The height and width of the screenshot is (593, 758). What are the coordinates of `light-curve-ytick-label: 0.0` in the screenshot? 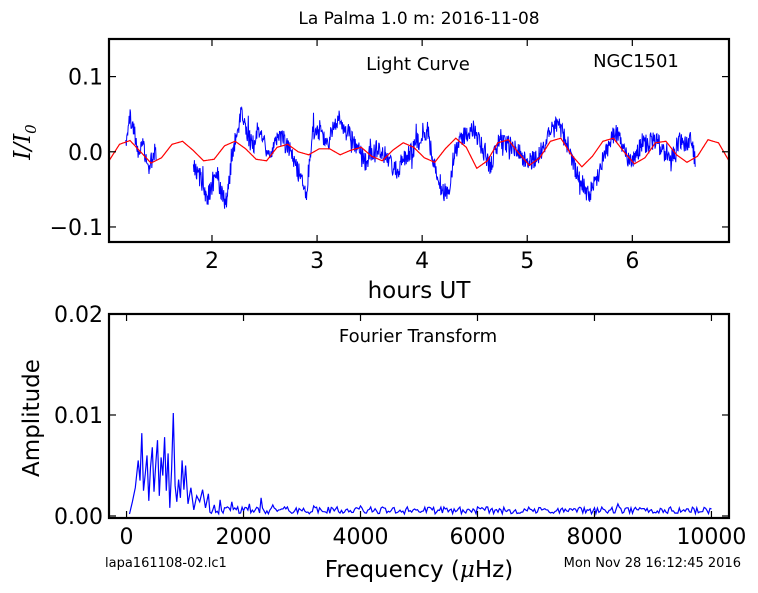 It's located at (85, 153).